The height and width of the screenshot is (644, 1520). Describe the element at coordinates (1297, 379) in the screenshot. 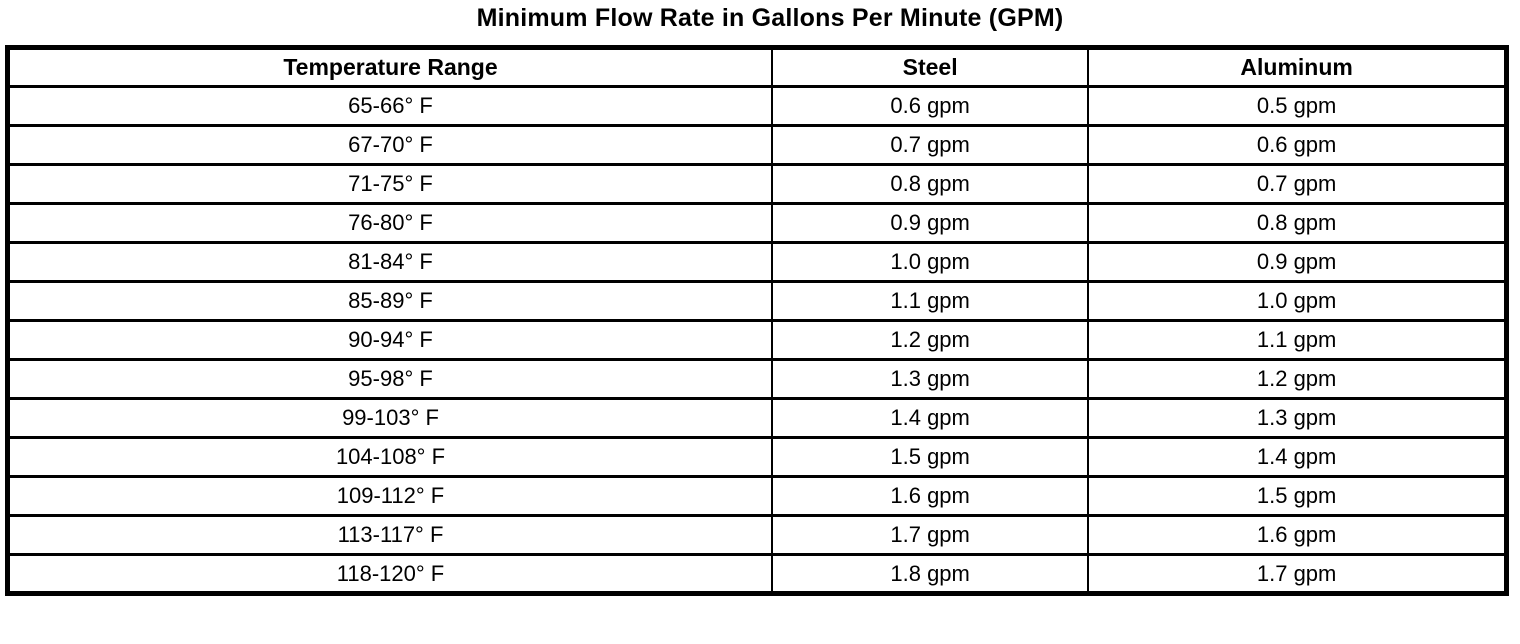

I see `aluminum-value-cell: 1.2 gpm` at that location.